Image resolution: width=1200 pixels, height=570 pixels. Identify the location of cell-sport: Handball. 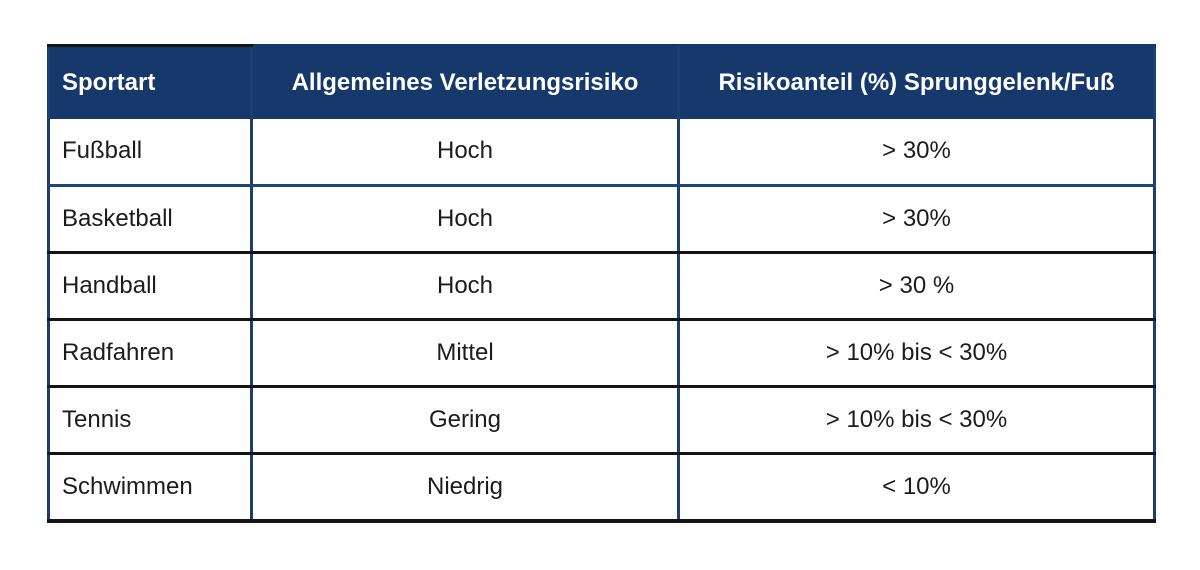
(150, 286).